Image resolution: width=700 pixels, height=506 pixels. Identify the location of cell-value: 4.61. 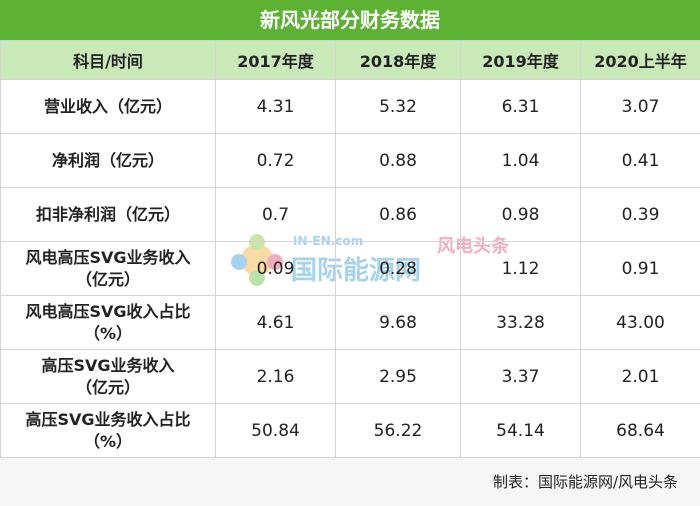
(276, 323).